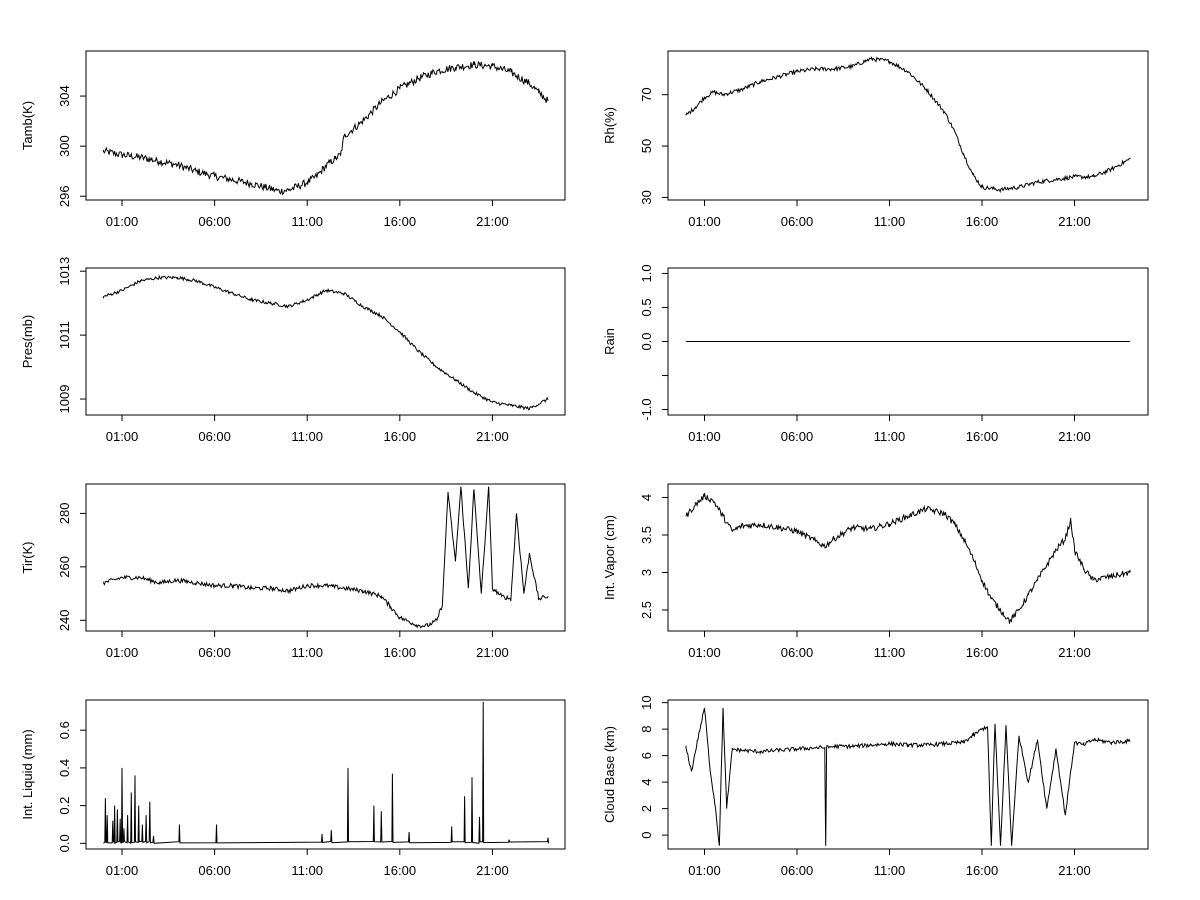 This screenshot has height=900, width=1200. What do you see at coordinates (64, 271) in the screenshot?
I see `y-tick-label: 1013` at bounding box center [64, 271].